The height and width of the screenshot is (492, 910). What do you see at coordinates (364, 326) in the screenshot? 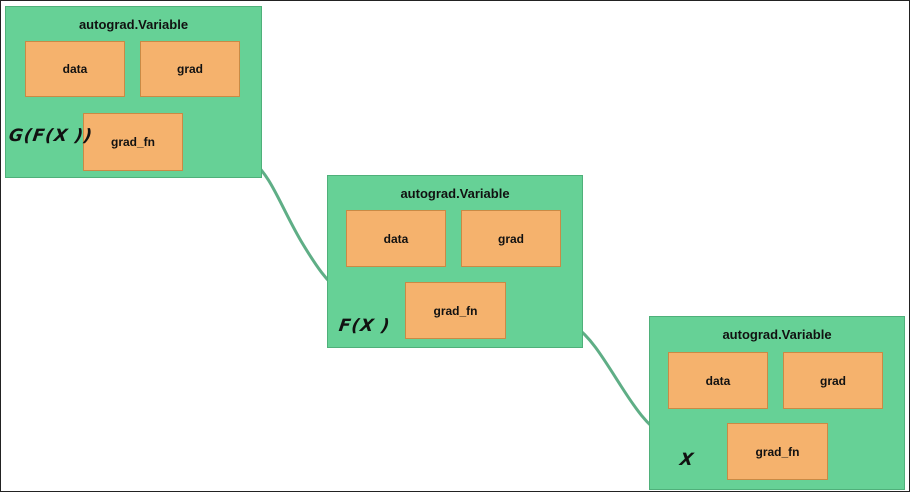
I see `function-label: F(X )` at bounding box center [364, 326].